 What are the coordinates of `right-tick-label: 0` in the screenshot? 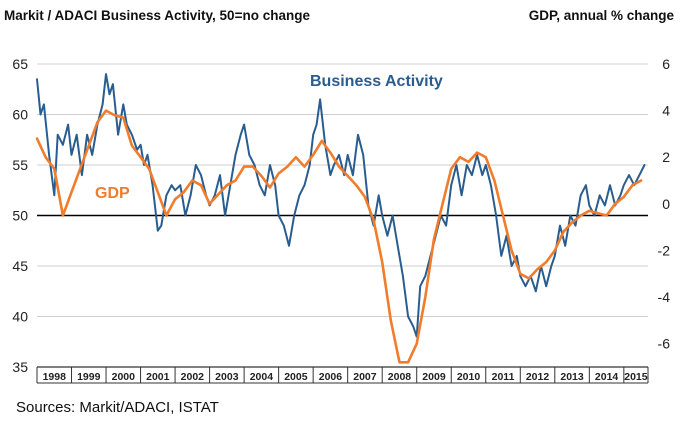 It's located at (666, 204).